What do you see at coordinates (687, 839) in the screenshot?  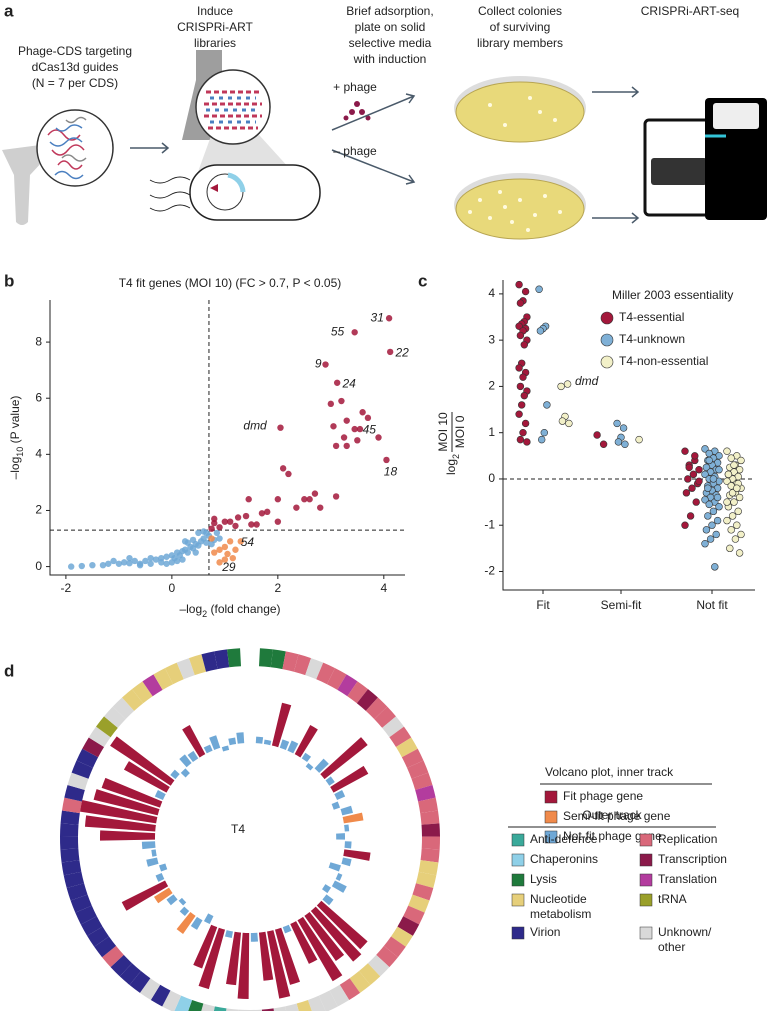 I see `legend-label: Replication` at bounding box center [687, 839].